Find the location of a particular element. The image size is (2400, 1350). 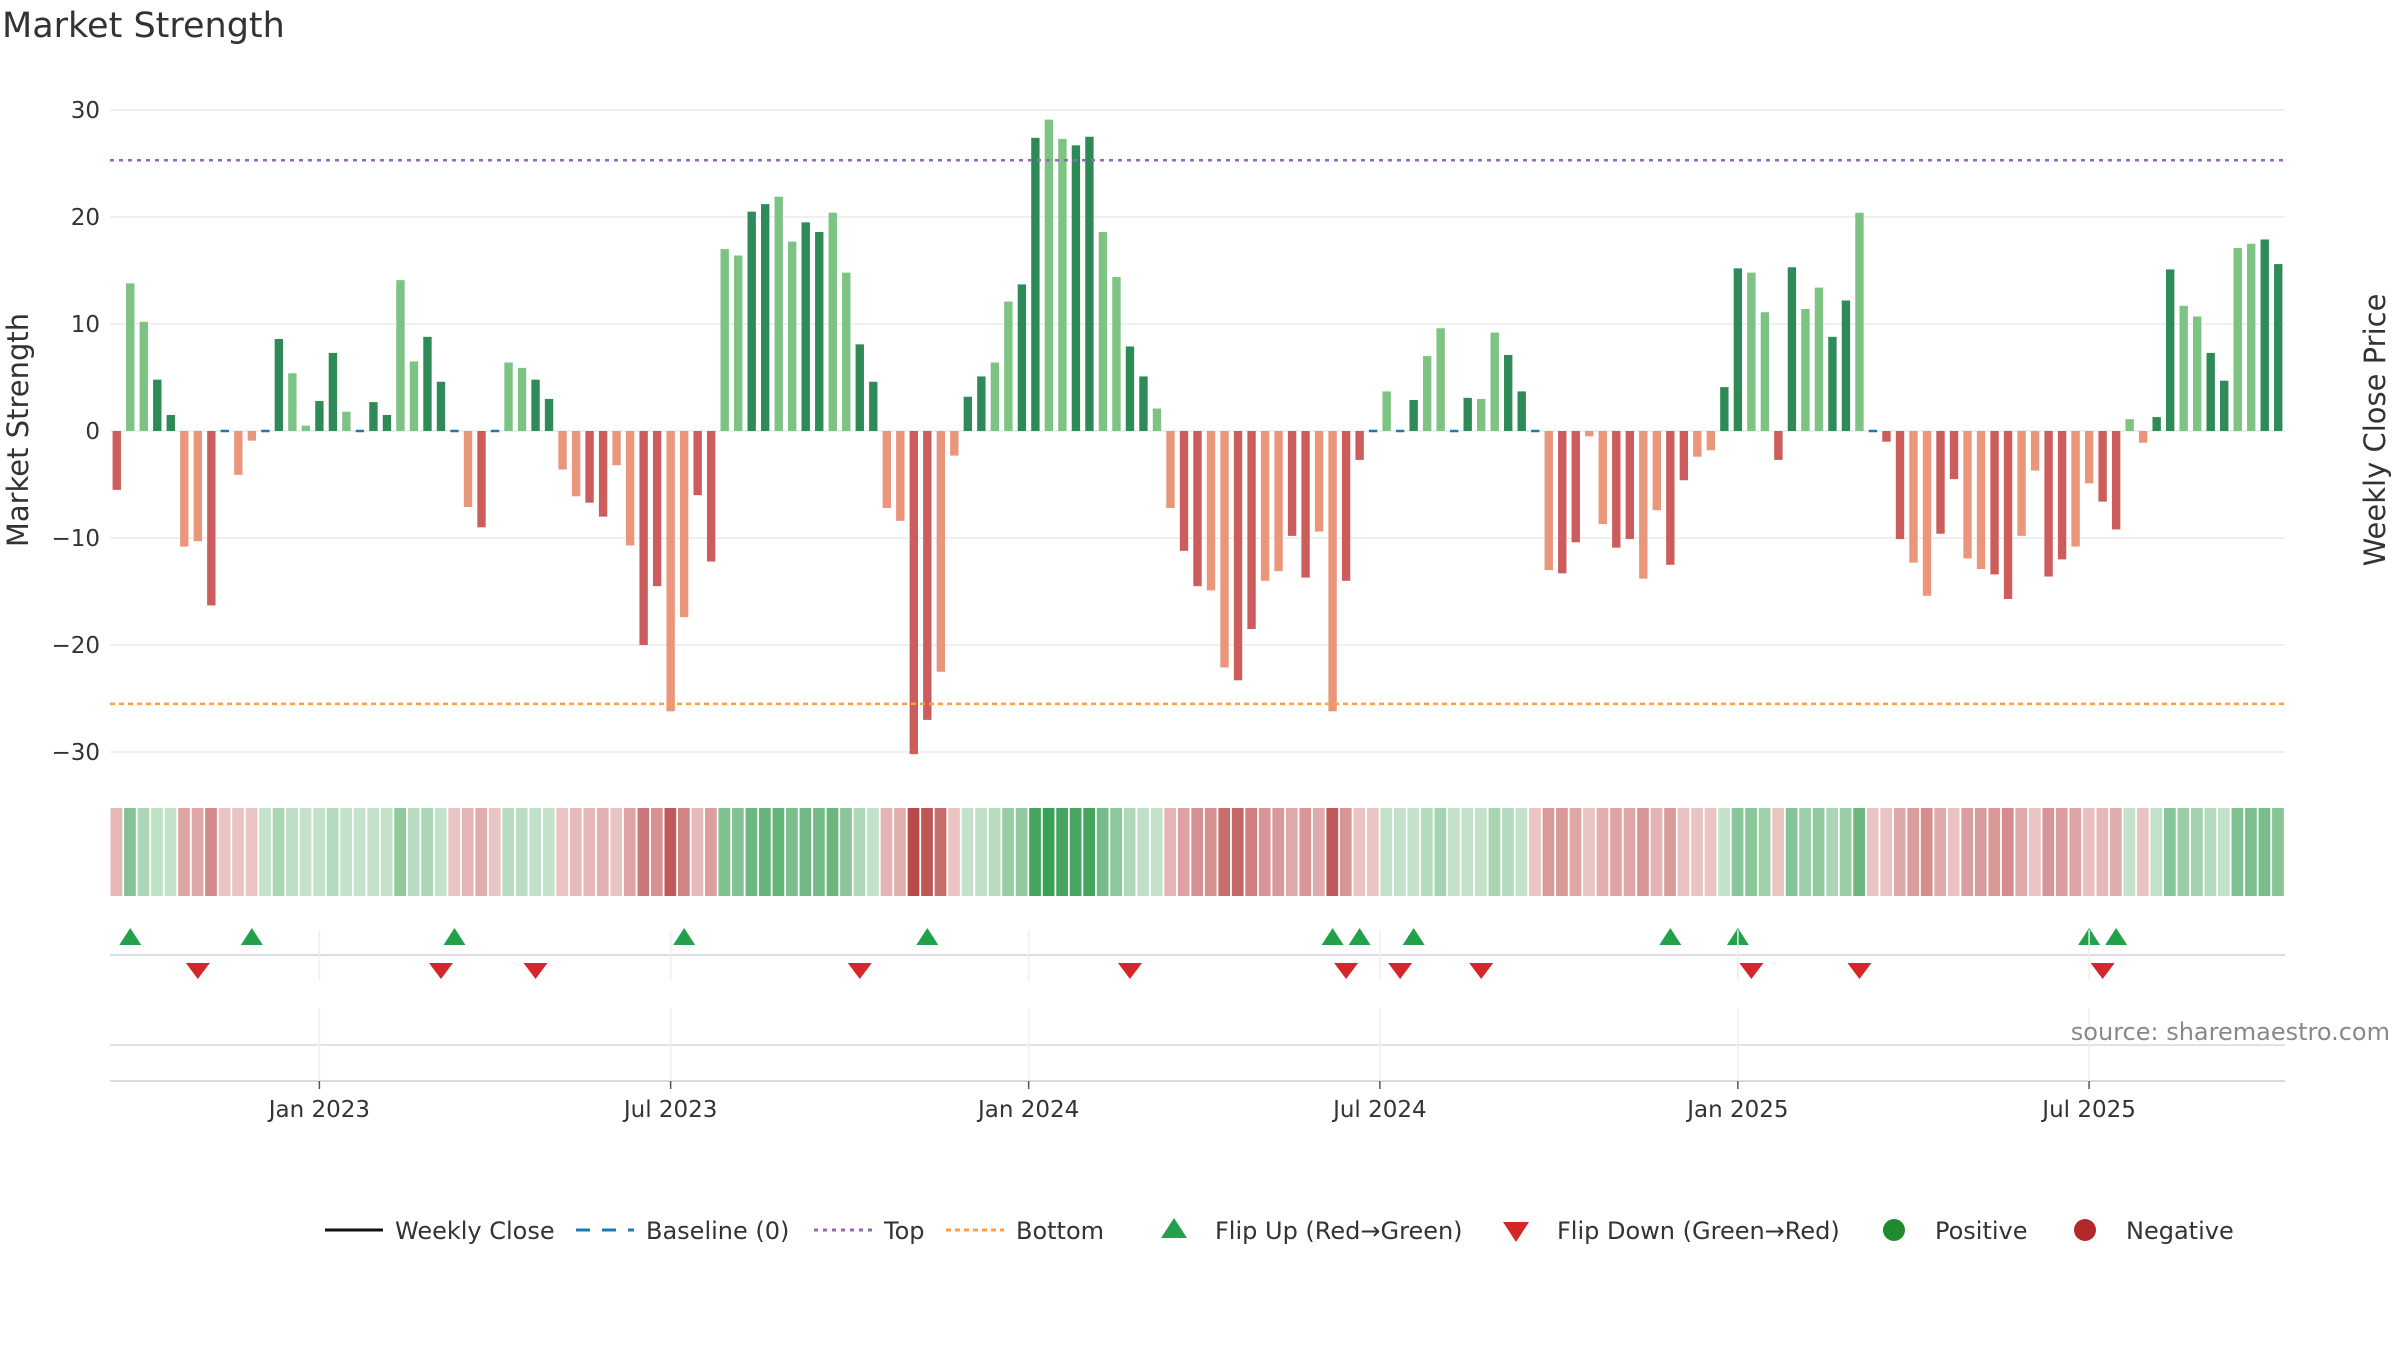

legend-label: Top is located at coordinates (904, 1231).